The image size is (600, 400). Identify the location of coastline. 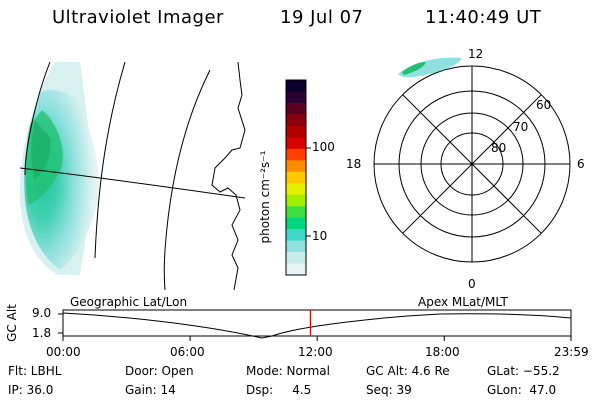
(228, 175).